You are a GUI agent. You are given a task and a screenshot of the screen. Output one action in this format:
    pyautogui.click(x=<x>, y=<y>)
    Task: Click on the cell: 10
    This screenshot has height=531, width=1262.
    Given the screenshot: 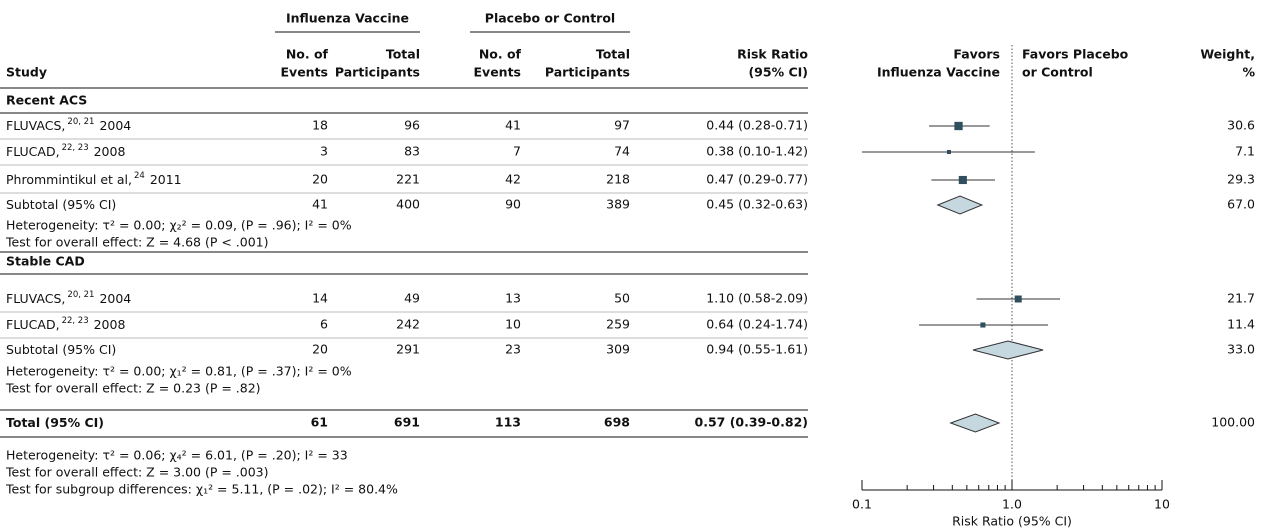 What is the action you would take?
    pyautogui.click(x=513, y=324)
    